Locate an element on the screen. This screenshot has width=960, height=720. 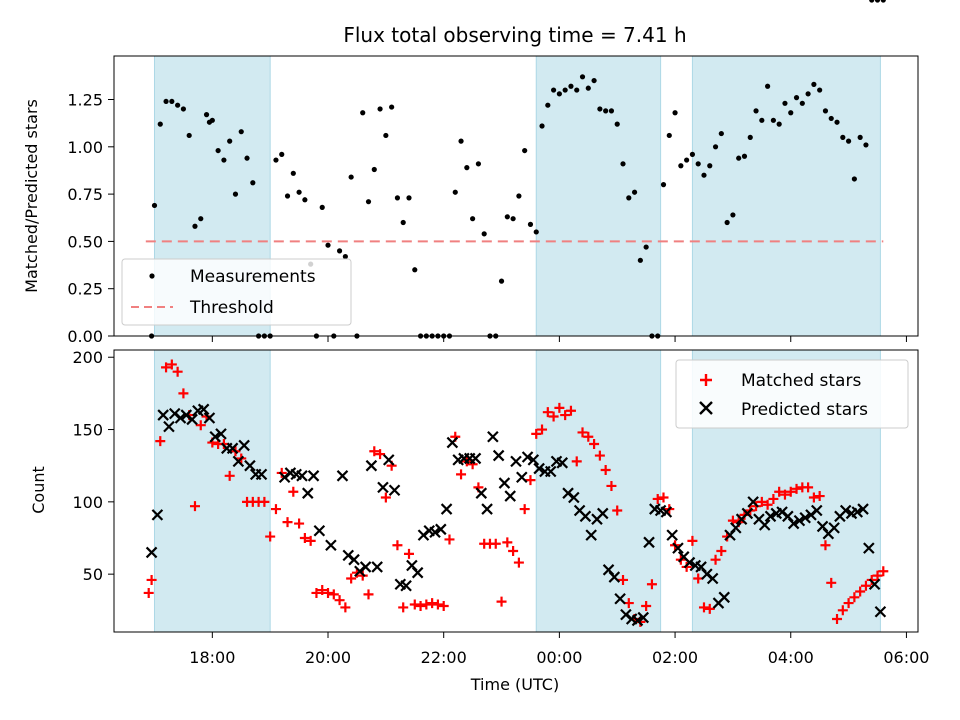
legend-measurements-label: Measurements is located at coordinates (253, 277).